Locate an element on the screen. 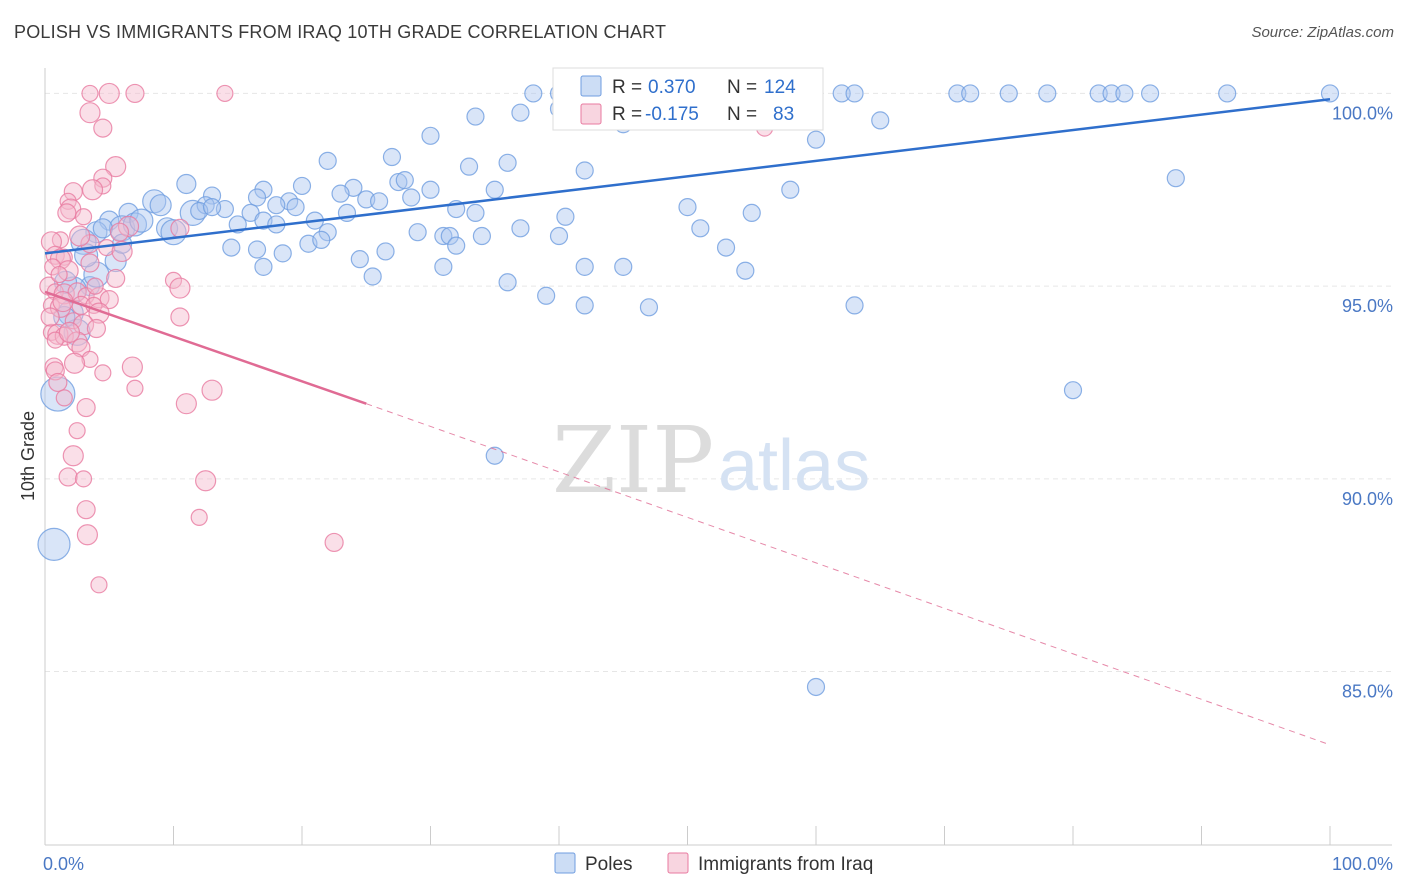 This screenshot has height=892, width=1406. legend-swatch-poles is located at coordinates (565, 863).